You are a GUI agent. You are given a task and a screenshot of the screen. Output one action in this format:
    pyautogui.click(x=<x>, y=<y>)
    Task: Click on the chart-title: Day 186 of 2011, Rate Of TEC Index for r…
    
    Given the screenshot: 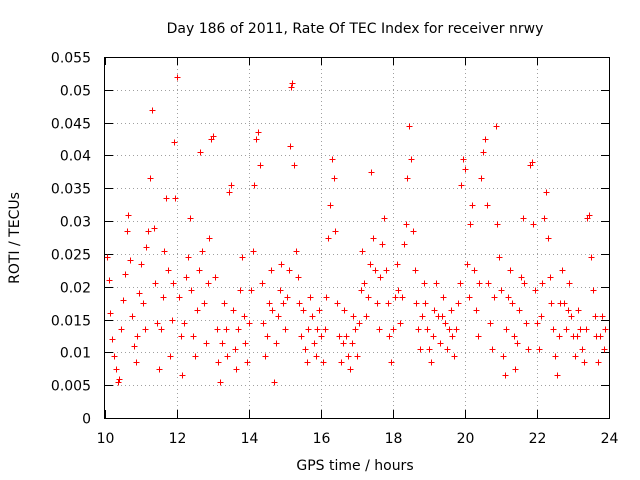 What is the action you would take?
    pyautogui.click(x=355, y=29)
    